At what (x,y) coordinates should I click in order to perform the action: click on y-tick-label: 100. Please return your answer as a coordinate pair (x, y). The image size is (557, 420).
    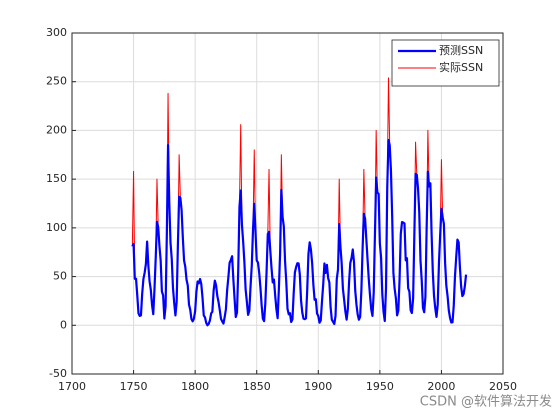
    Looking at the image, I should click on (56, 227).